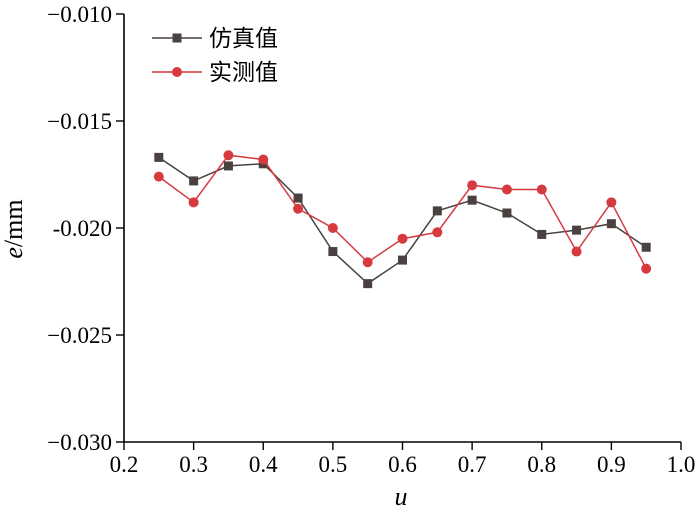 Image resolution: width=700 pixels, height=513 pixels. What do you see at coordinates (611, 464) in the screenshot?
I see `x-tick-label: 0.9` at bounding box center [611, 464].